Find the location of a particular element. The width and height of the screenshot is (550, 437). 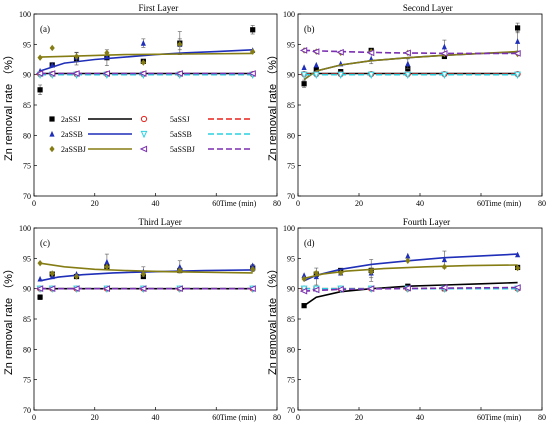

legend-marker-5aSSB is located at coordinates (144, 134).